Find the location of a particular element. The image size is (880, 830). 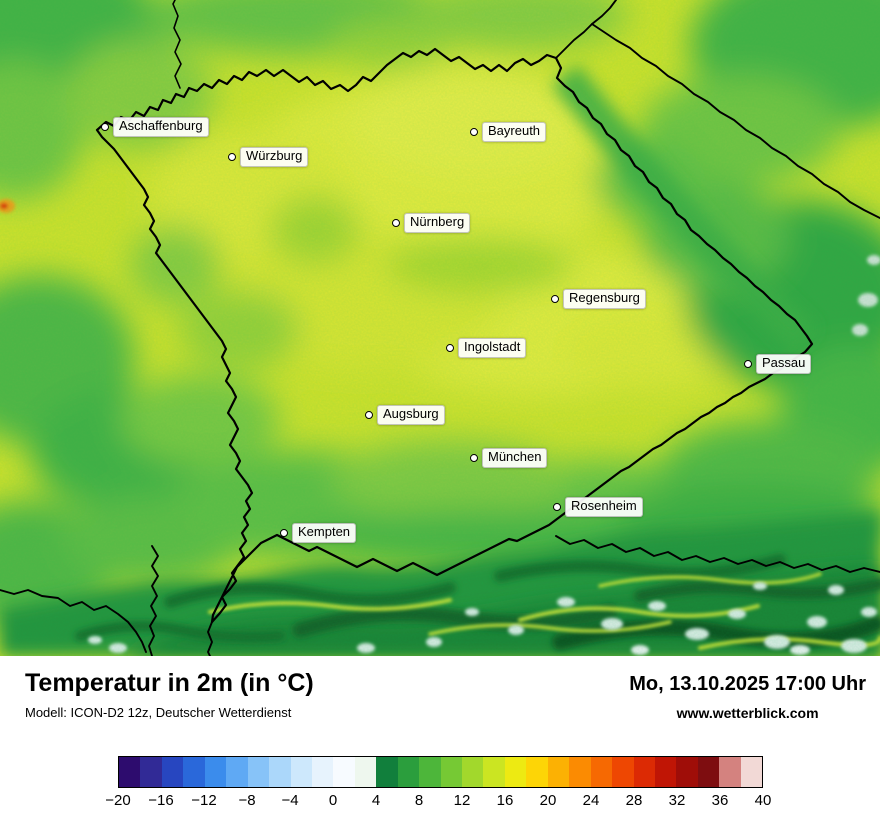

legend-tick: 12 is located at coordinates (462, 800).